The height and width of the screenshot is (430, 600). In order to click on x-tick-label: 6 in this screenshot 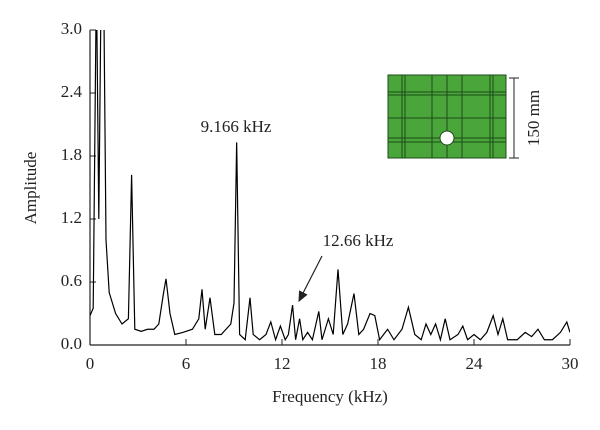, I will do `click(186, 363)`.